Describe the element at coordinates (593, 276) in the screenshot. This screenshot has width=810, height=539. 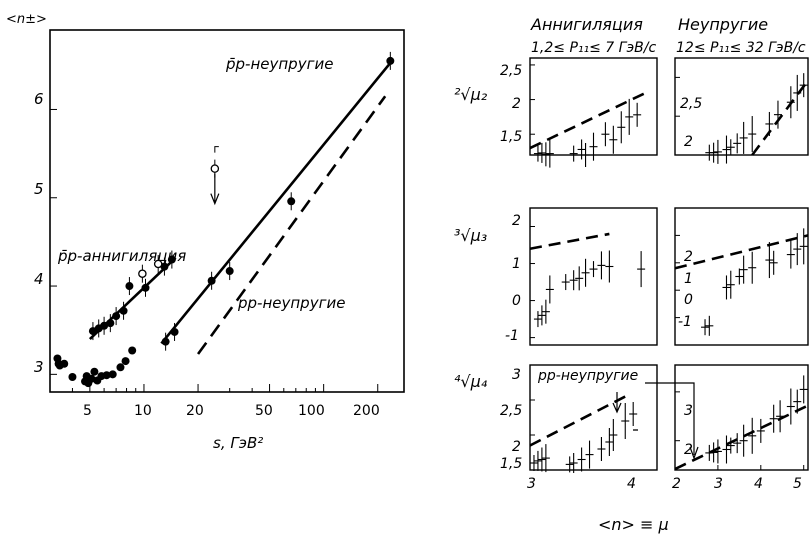
I see `panel-frame-ann-mu3` at that location.